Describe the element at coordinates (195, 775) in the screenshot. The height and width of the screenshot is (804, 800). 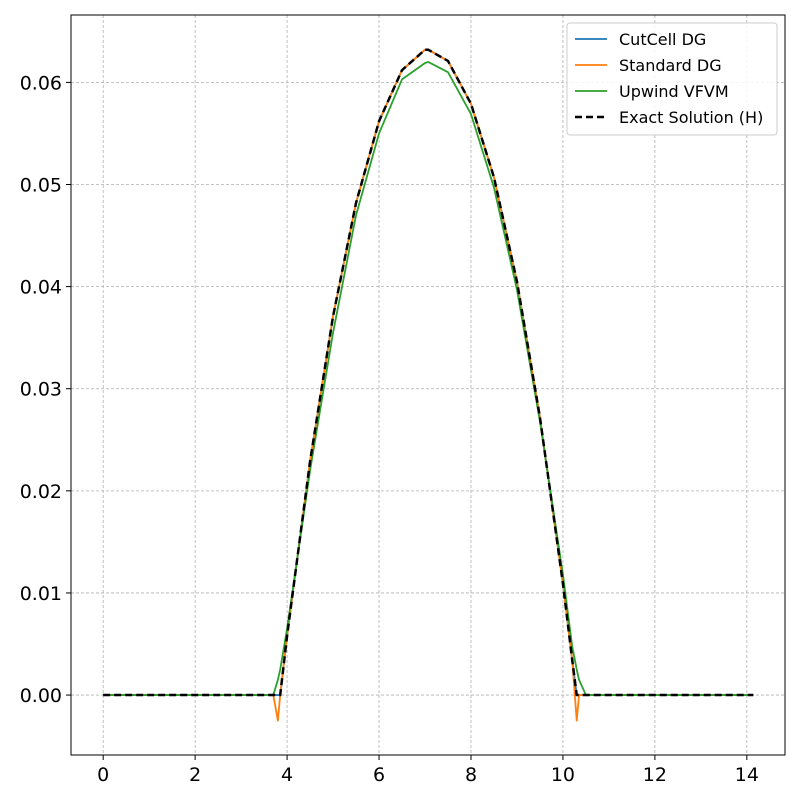
I see `x-tick-label: 2` at that location.